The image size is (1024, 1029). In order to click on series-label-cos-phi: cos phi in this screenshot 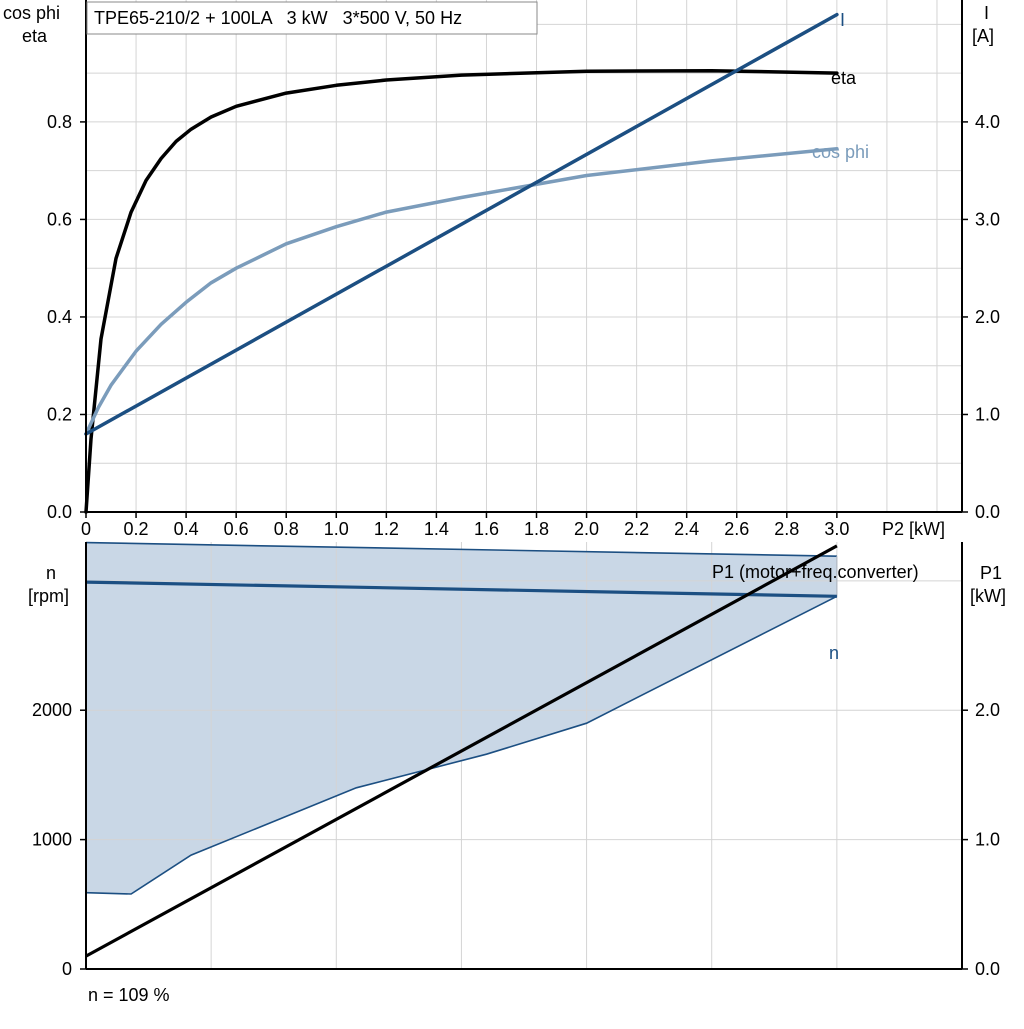, I will do `click(840, 152)`.